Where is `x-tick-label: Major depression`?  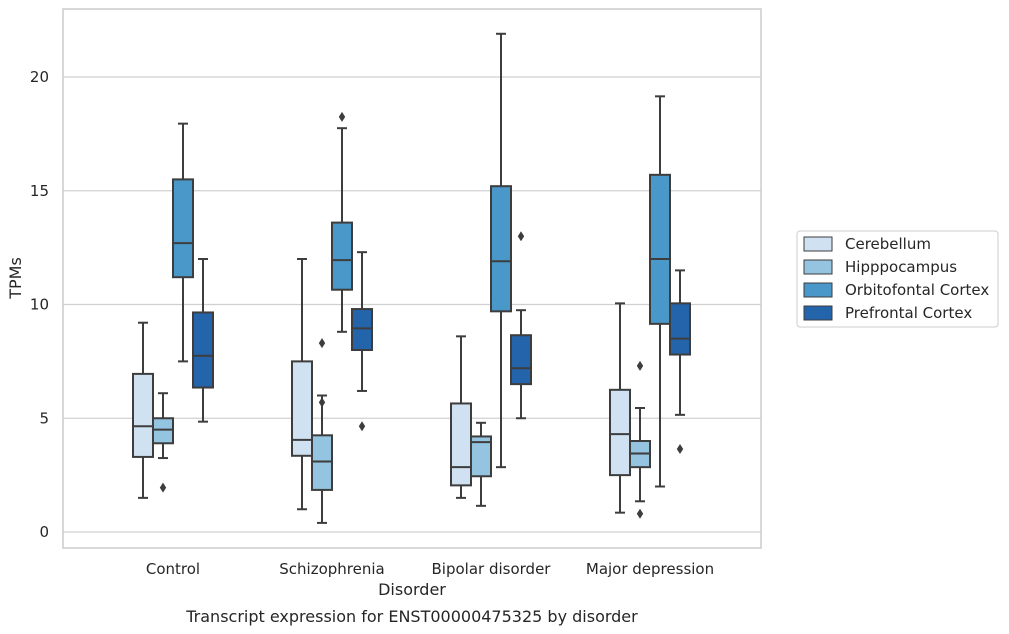 x-tick-label: Major depression is located at coordinates (650, 569).